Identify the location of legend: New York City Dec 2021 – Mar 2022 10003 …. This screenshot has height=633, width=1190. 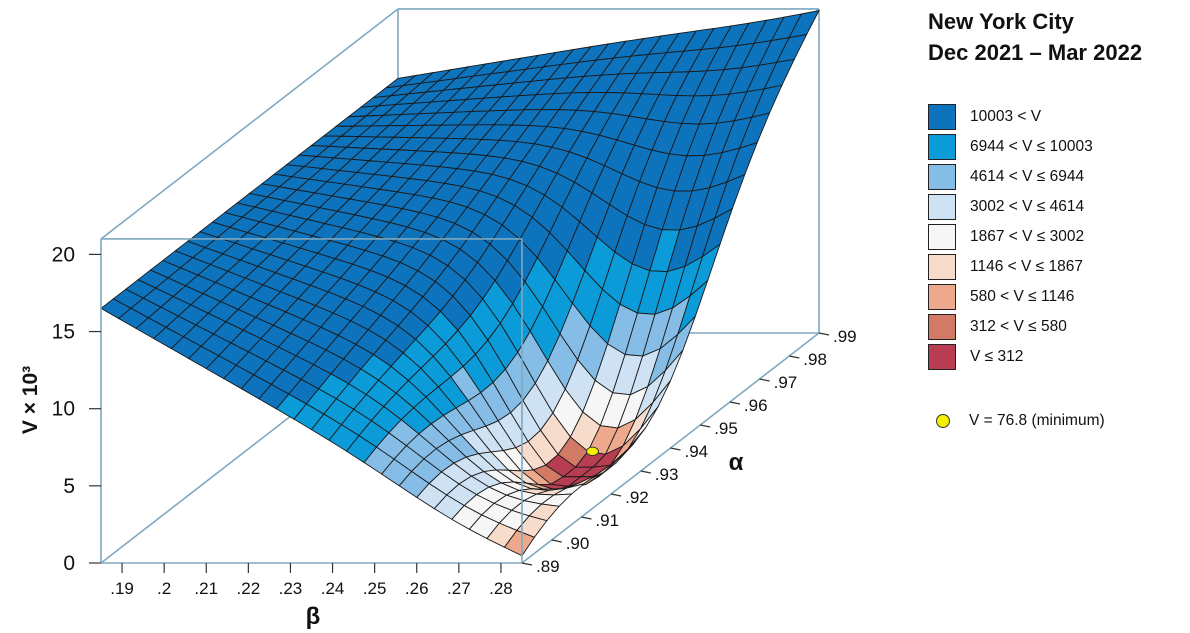
(1057, 218).